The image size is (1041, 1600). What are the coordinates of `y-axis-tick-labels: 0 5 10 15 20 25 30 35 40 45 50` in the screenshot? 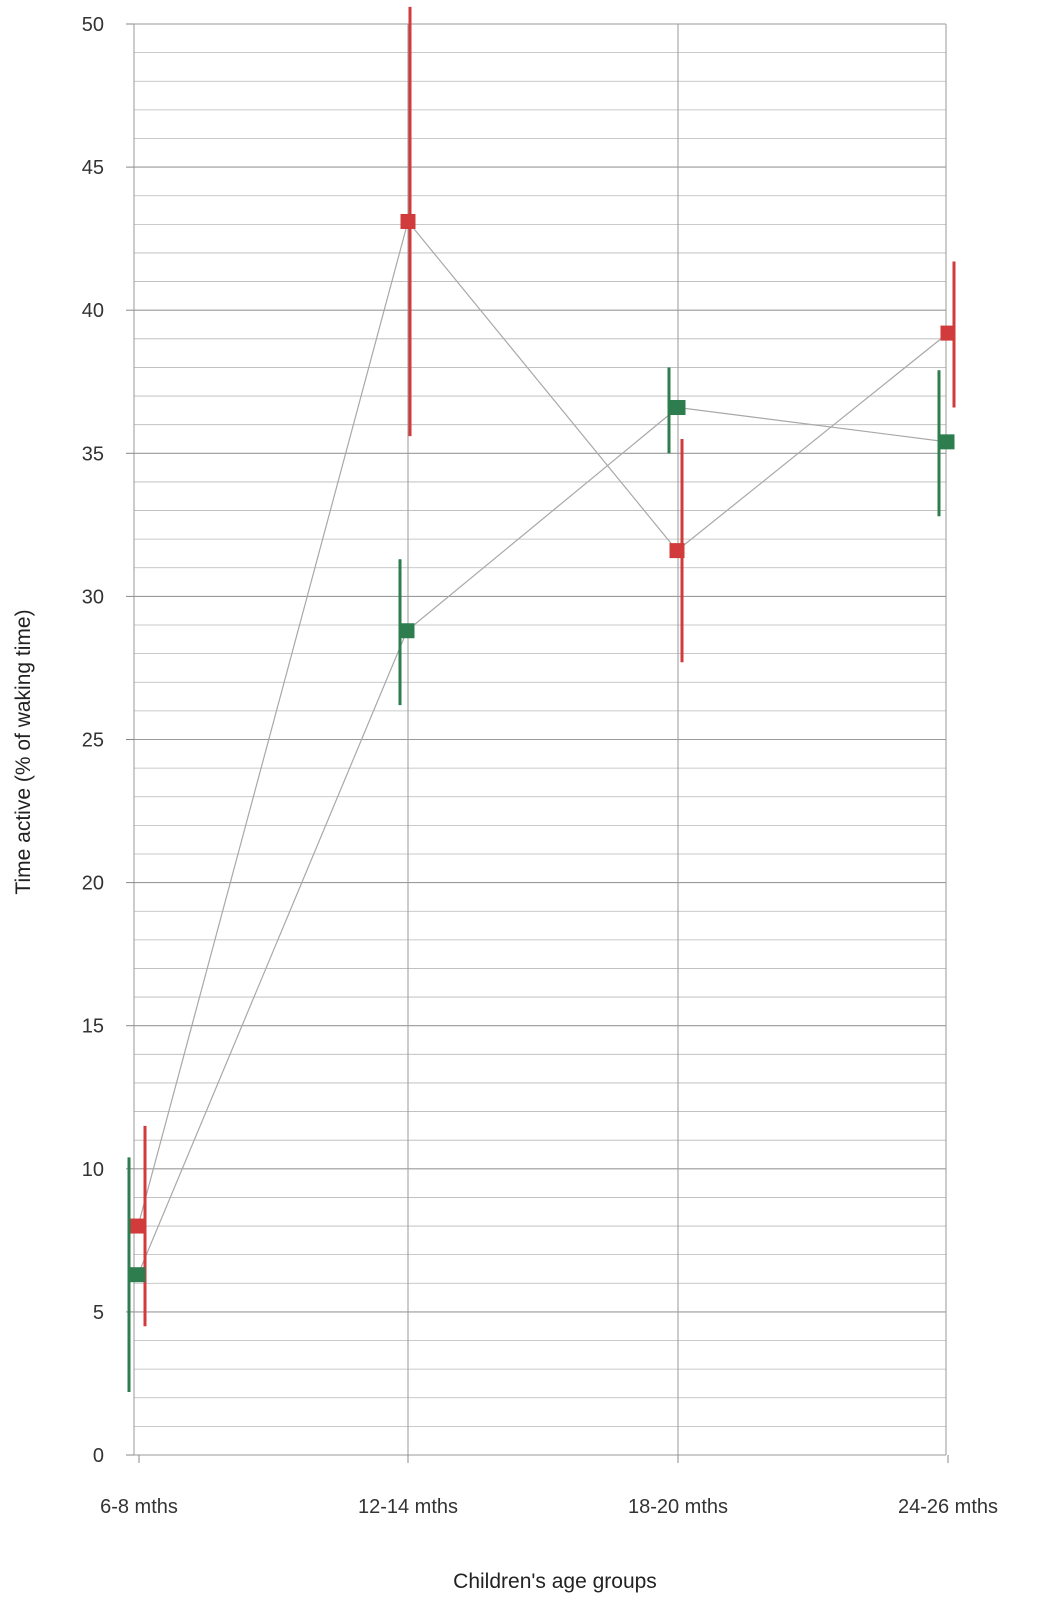 It's located at (93, 740).